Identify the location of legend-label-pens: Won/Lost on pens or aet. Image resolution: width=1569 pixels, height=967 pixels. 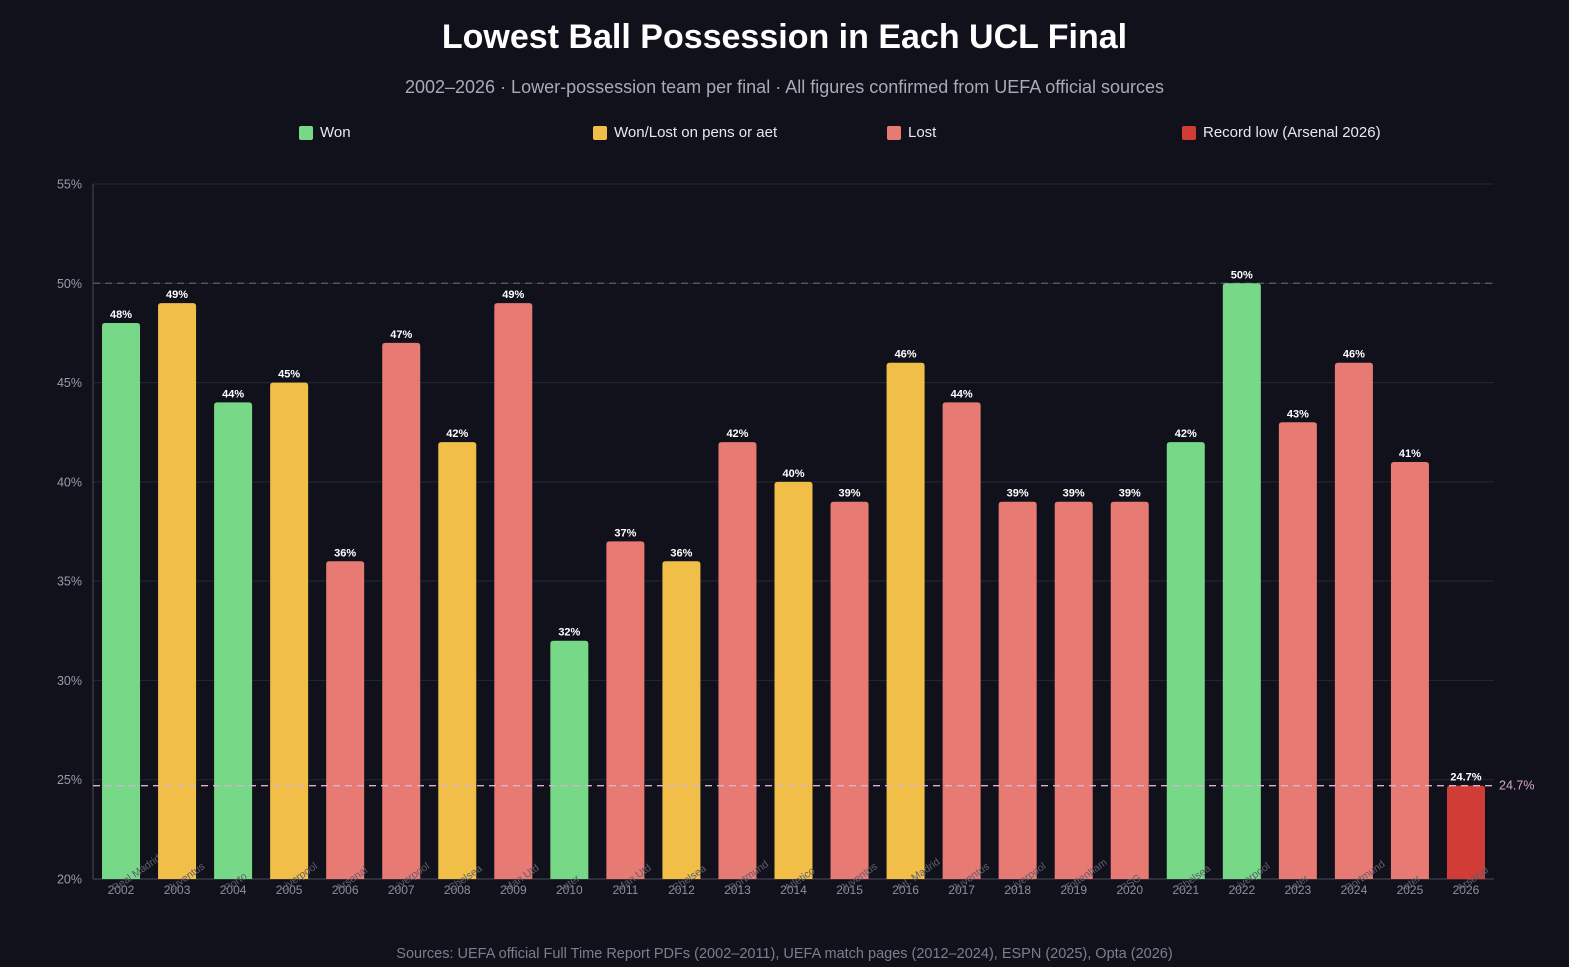
(696, 132).